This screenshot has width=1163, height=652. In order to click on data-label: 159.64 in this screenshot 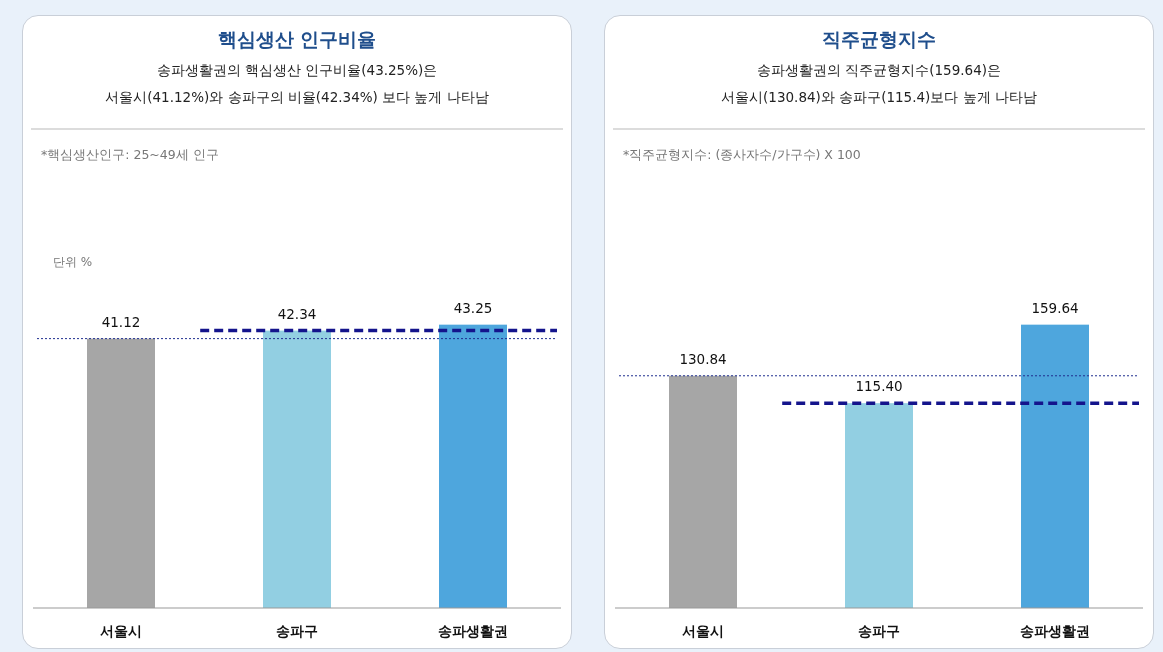, I will do `click(1055, 307)`.